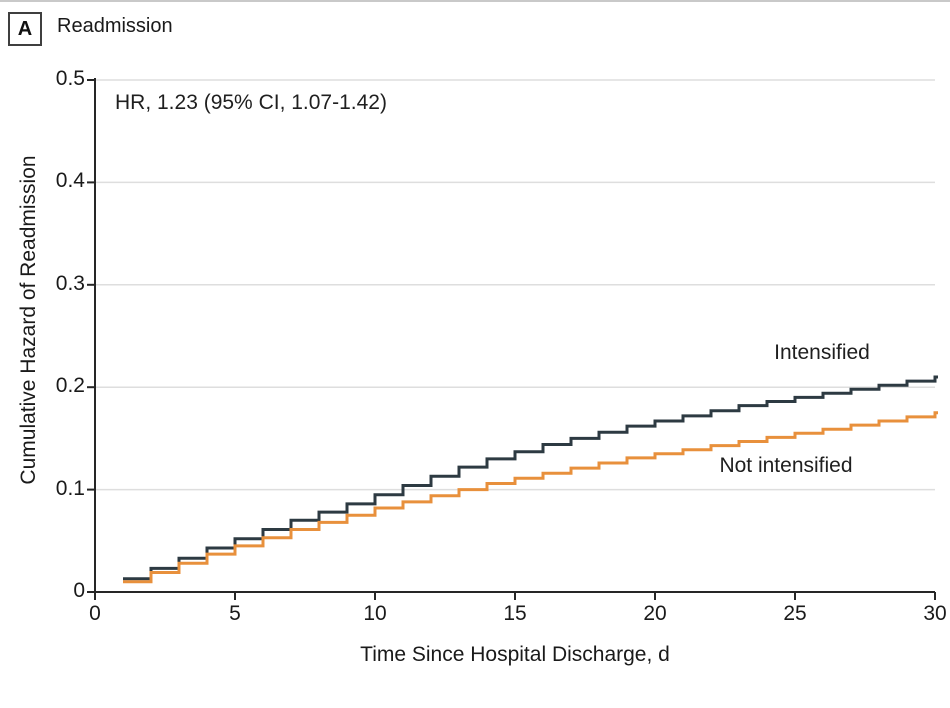 This screenshot has height=708, width=950. Describe the element at coordinates (70, 283) in the screenshot. I see `y-tick-label-0.3: 0.3` at that location.